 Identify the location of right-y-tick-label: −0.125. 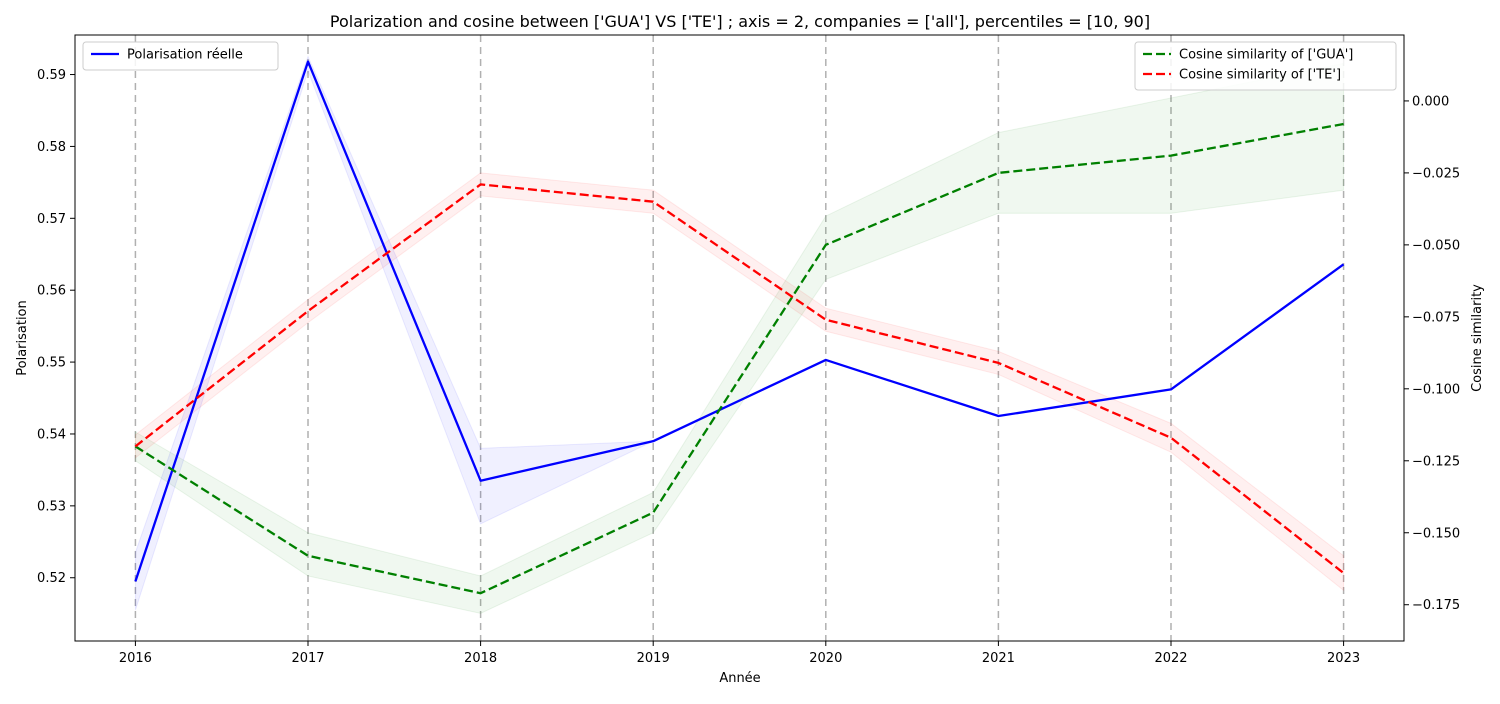
(1436, 461).